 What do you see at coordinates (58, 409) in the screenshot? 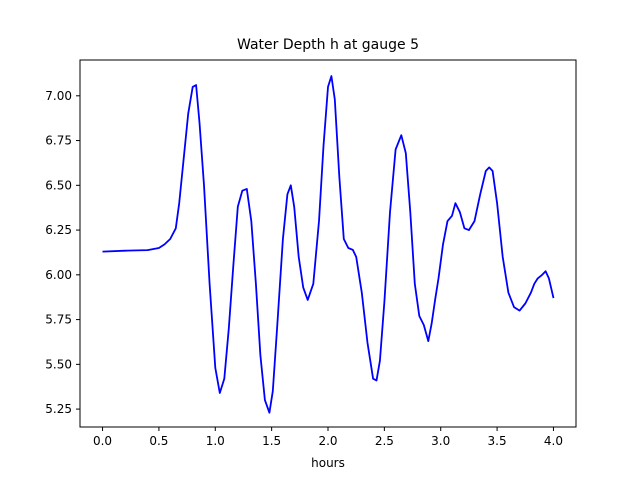
I see `y-tick-label: 5.25` at bounding box center [58, 409].